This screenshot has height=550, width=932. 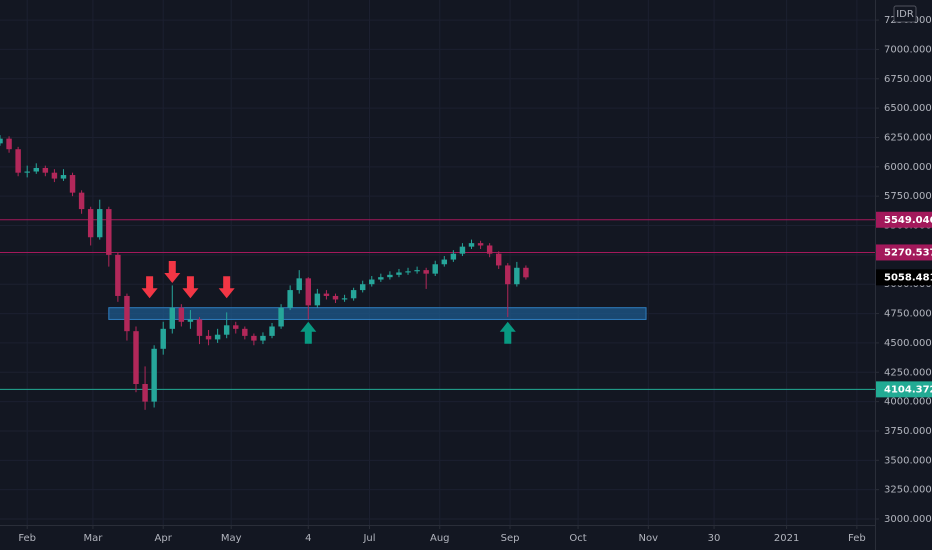 I want to click on x-tick-label: Aug, so click(x=440, y=538).